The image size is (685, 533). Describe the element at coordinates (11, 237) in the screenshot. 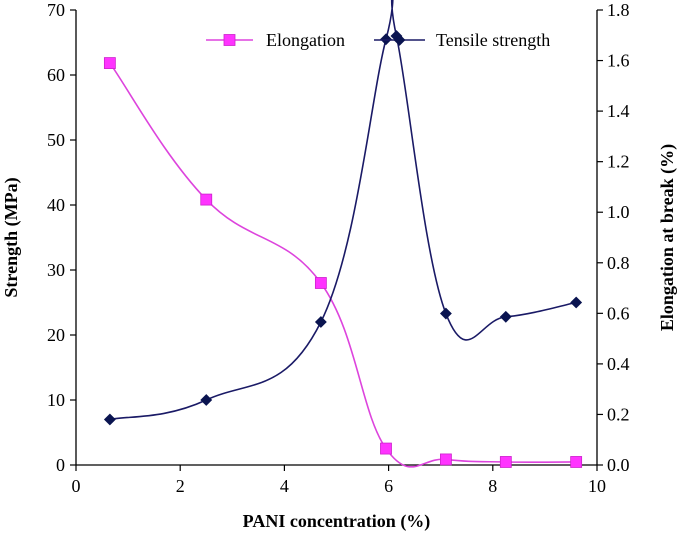

I see `y-left-axis-title: Strength (MPa)` at that location.